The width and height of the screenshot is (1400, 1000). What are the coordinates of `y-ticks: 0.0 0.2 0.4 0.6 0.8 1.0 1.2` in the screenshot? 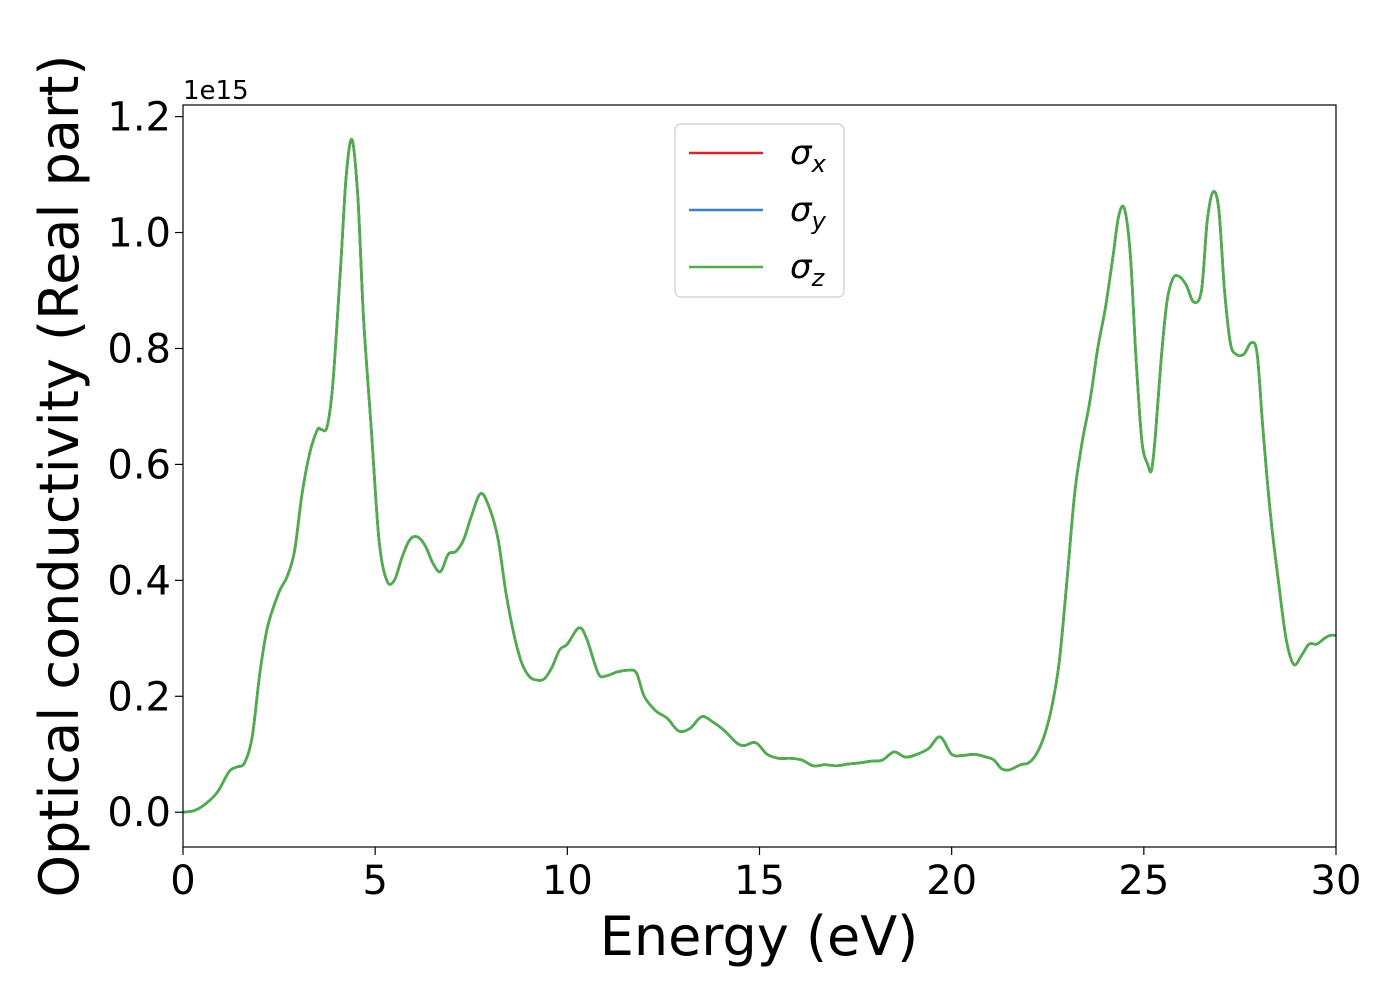 It's located at (145, 465).